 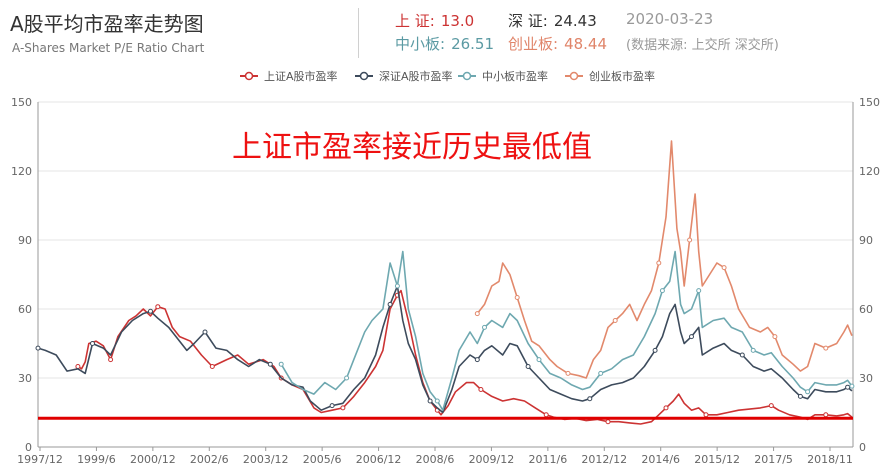 I want to click on data-source: (数据来源: 上交所 深交所), so click(x=702, y=45).